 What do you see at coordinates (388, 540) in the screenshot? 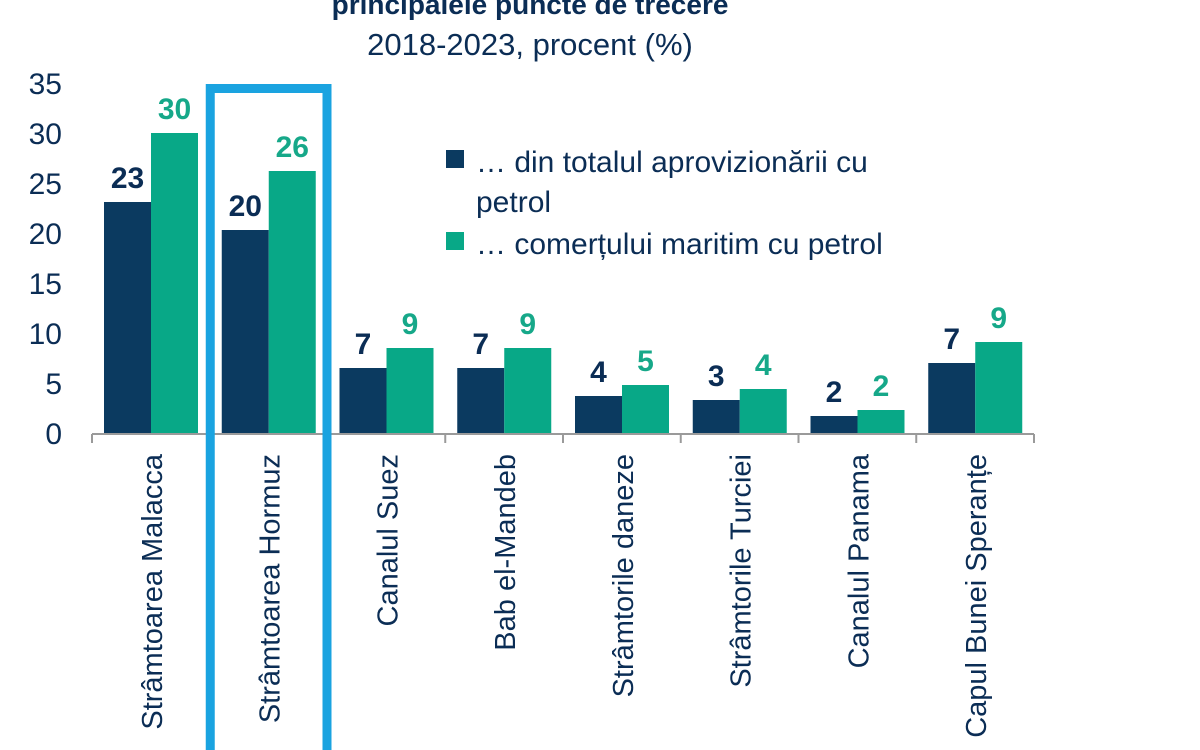
I see `x-tick-label: Canalul Suez` at bounding box center [388, 540].